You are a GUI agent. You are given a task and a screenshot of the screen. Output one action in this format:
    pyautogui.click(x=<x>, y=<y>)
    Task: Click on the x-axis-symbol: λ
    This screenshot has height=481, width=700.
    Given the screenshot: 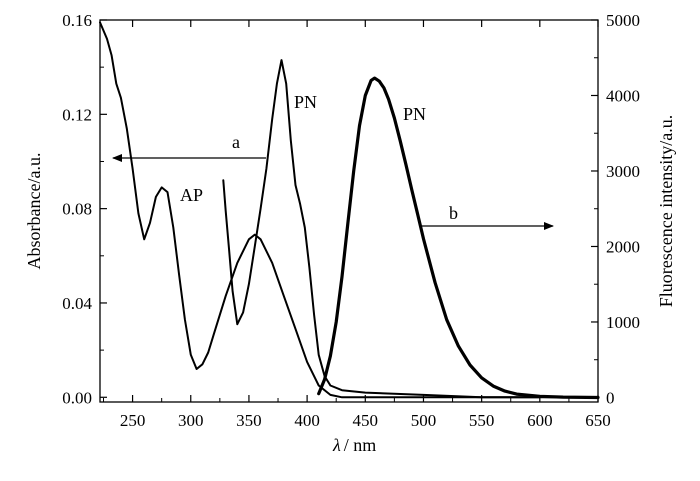 What is the action you would take?
    pyautogui.click(x=336, y=445)
    